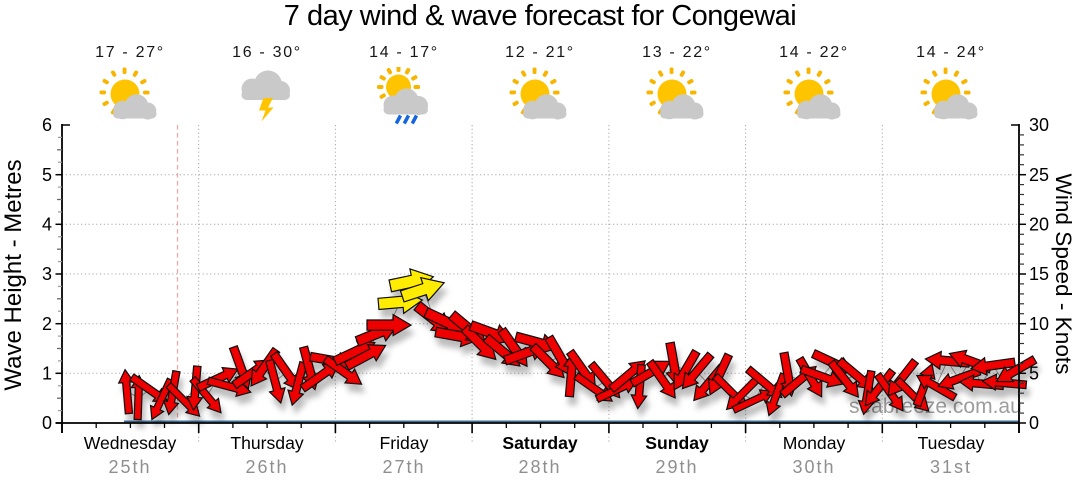 Image resolution: width=1080 pixels, height=490 pixels. What do you see at coordinates (1063, 274) in the screenshot?
I see `svg-text: Wind Speed - Knots` at bounding box center [1063, 274].